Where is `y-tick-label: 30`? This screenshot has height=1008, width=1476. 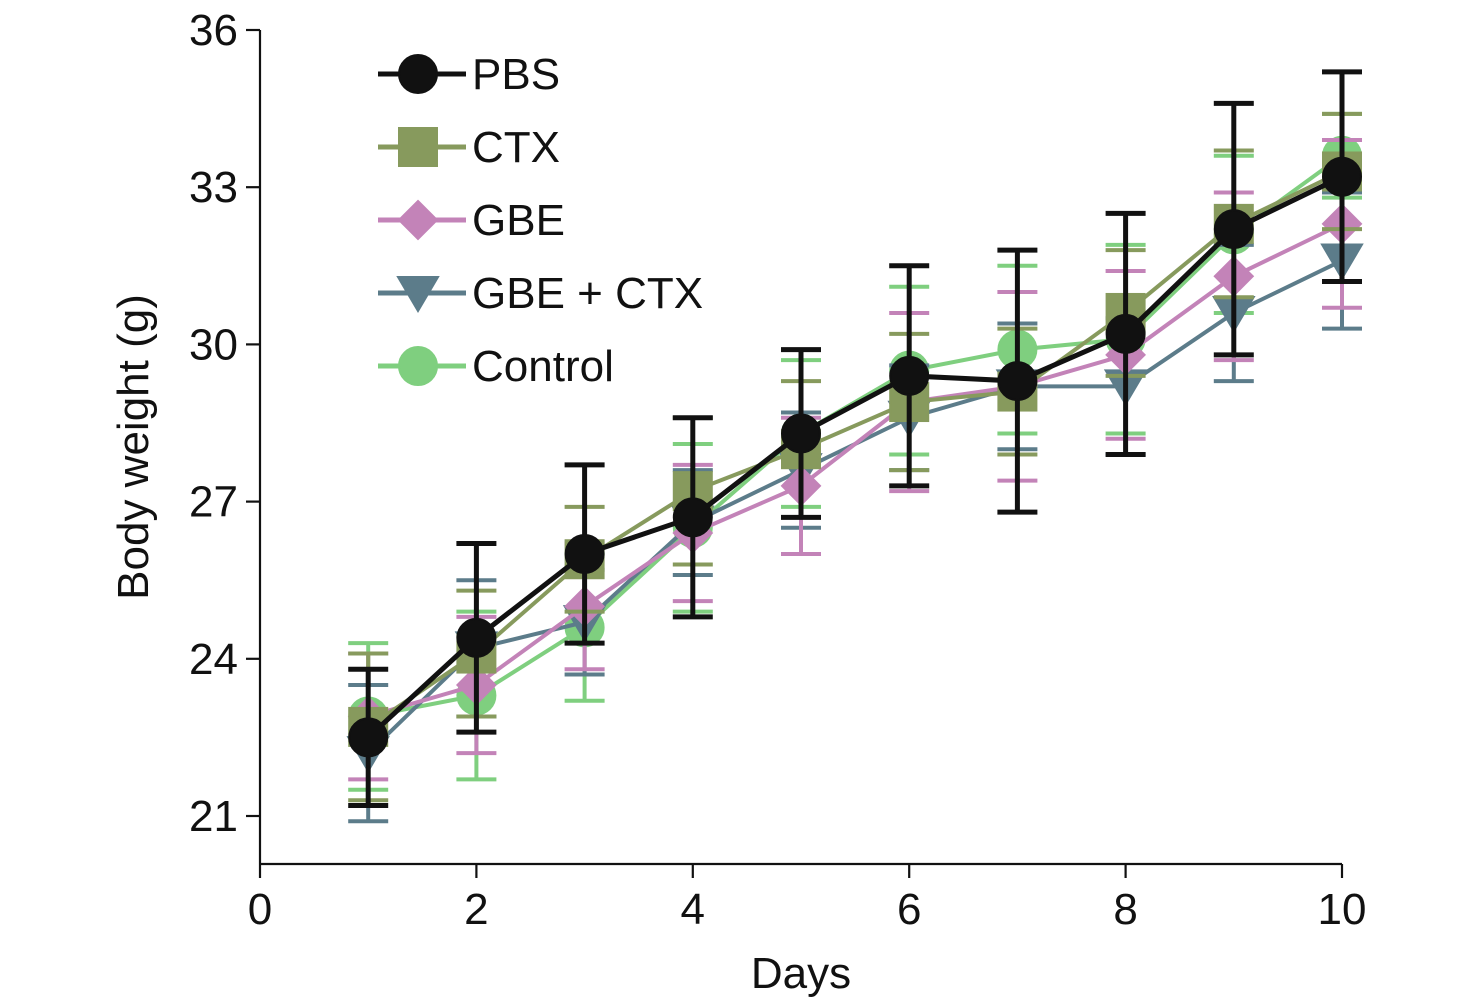
y-tick-label: 30 is located at coordinates (213, 344).